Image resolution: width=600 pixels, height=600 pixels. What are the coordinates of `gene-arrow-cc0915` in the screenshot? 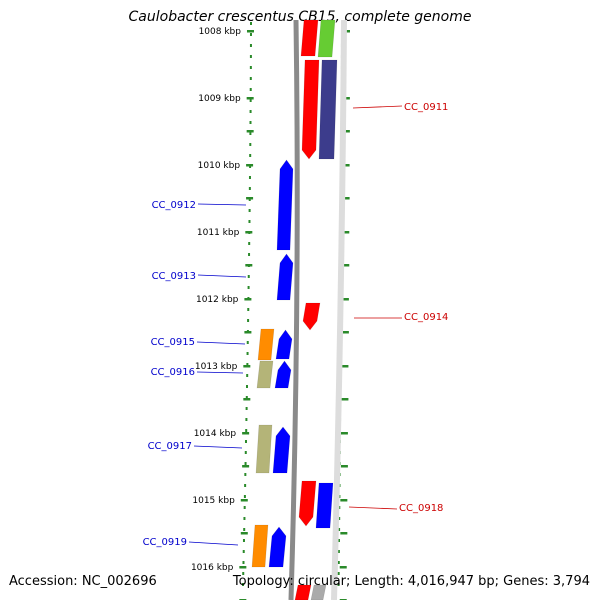 It's located at (284, 344).